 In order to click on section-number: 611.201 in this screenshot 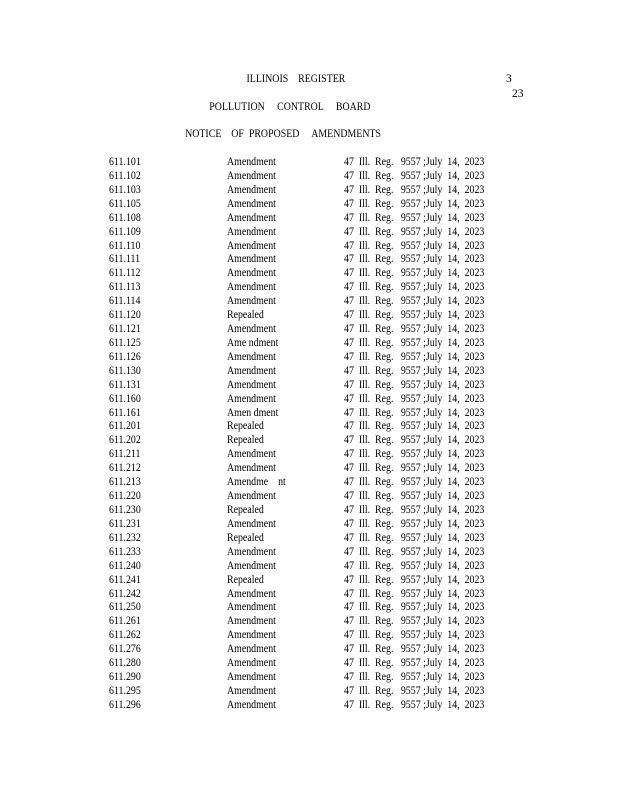, I will do `click(125, 426)`.